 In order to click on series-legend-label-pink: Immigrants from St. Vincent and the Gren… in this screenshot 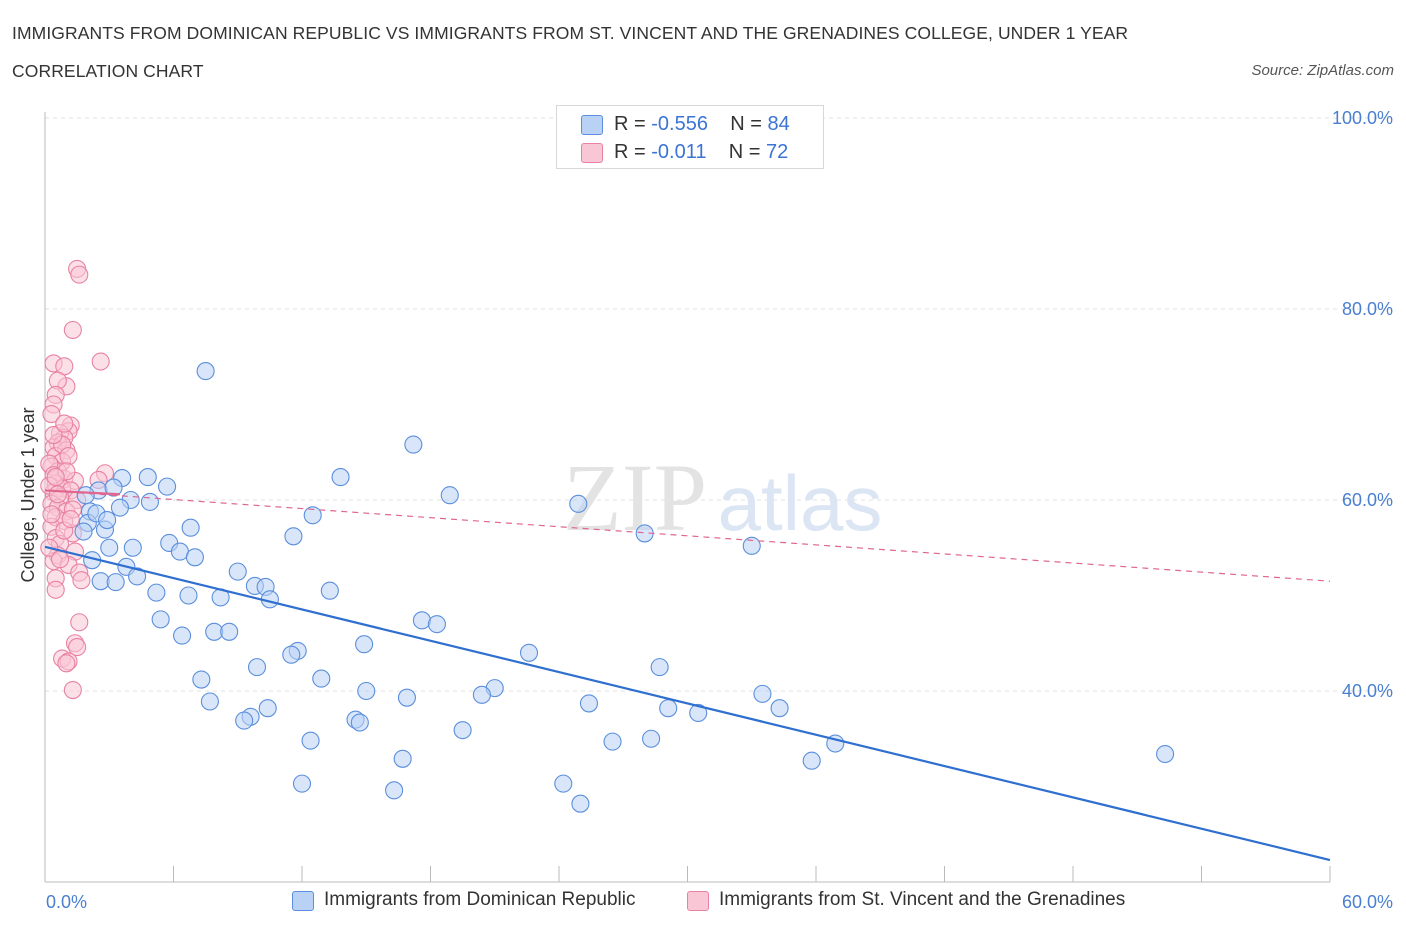, I will do `click(922, 899)`.